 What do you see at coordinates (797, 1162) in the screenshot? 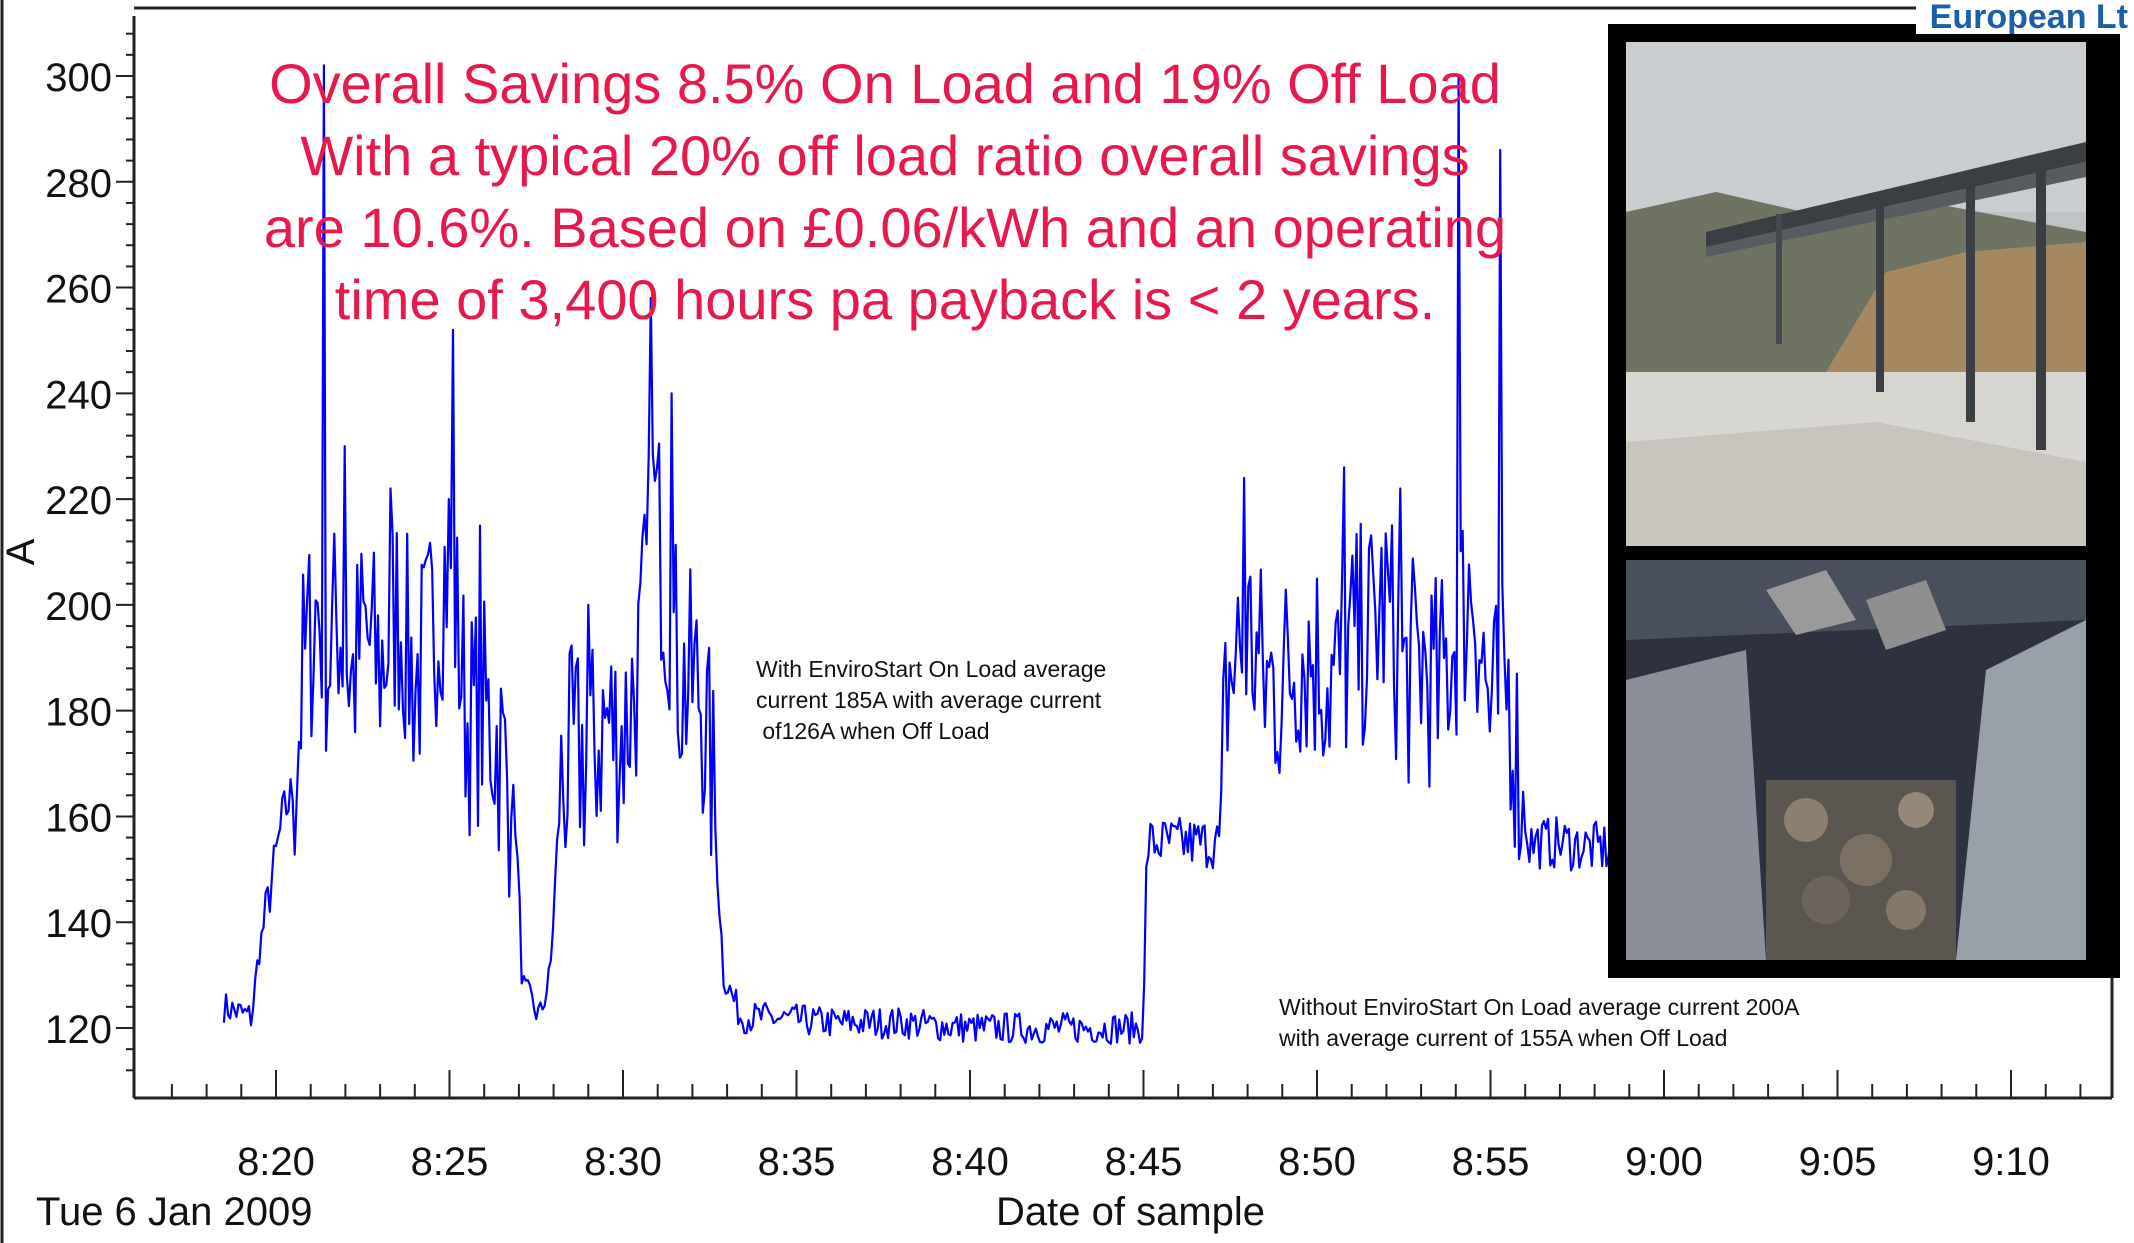
I see `x-tick-label: 8:35` at bounding box center [797, 1162].